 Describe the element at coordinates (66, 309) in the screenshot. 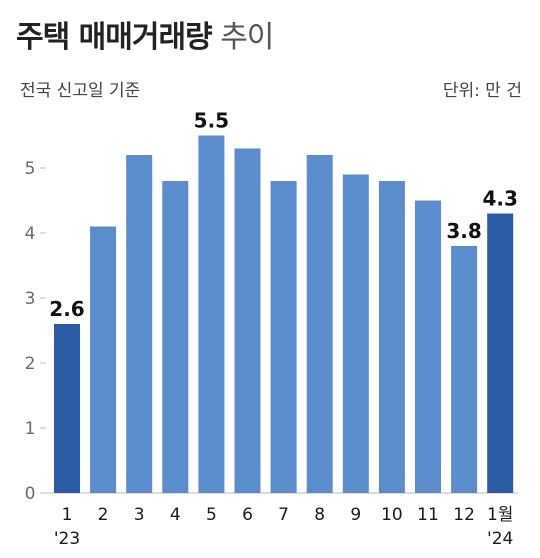

I see `data-label: 2.6` at that location.